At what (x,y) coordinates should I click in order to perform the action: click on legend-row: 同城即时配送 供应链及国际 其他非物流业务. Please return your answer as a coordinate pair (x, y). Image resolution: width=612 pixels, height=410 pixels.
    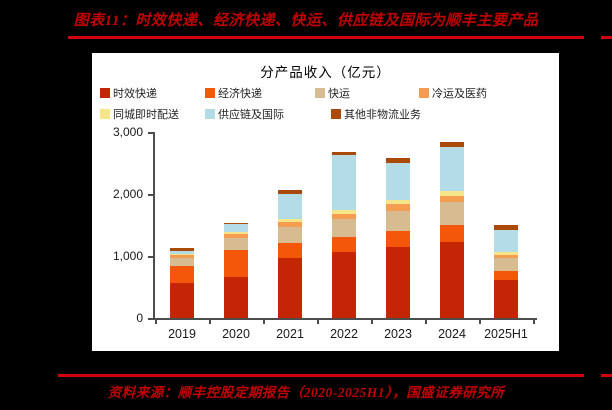
    Looking at the image, I should click on (326, 114).